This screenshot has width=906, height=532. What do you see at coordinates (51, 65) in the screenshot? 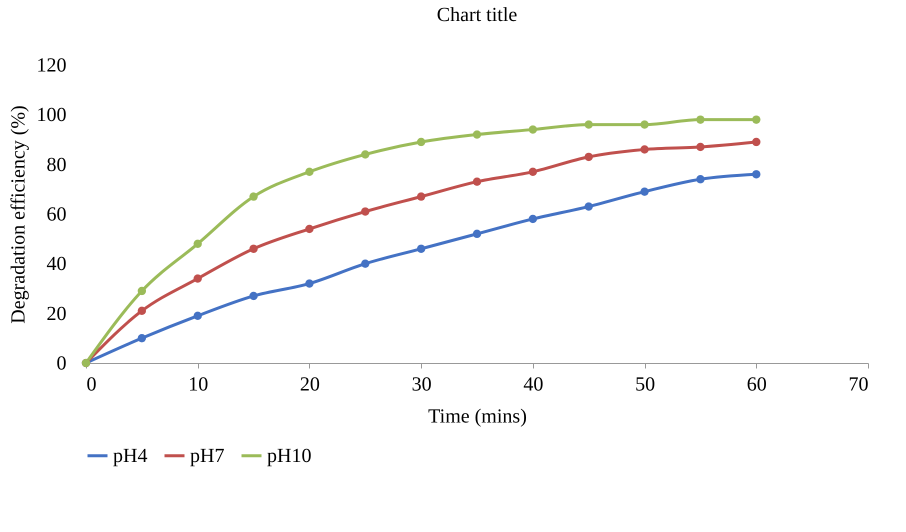
I see `y-tick-label: 120` at bounding box center [51, 65].